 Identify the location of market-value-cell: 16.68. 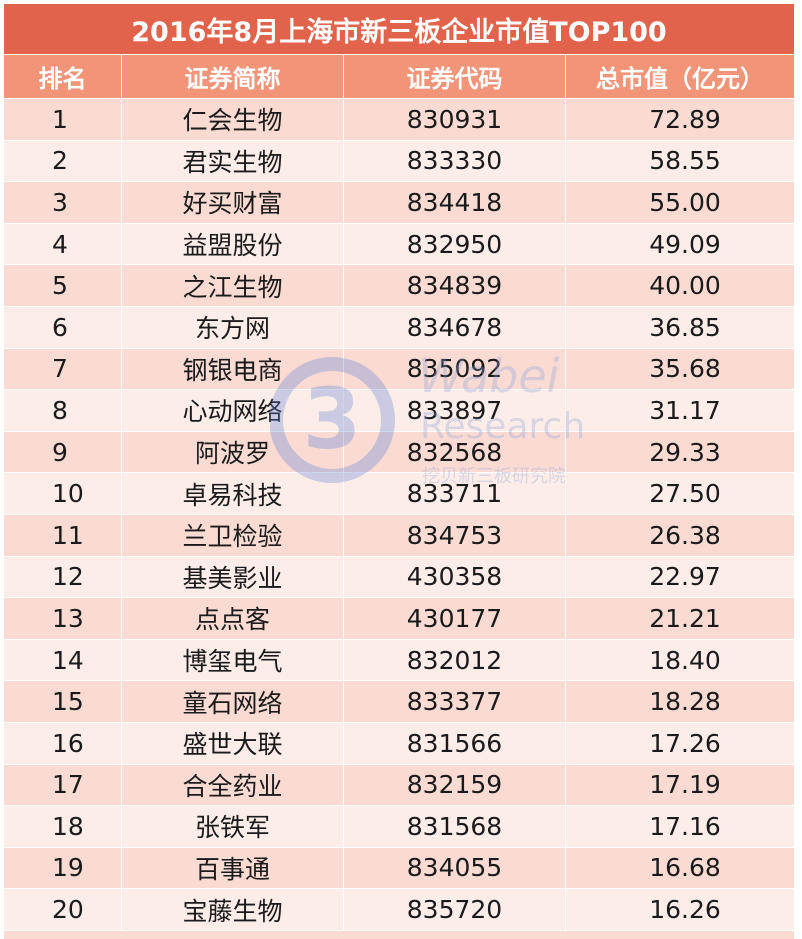
(685, 868).